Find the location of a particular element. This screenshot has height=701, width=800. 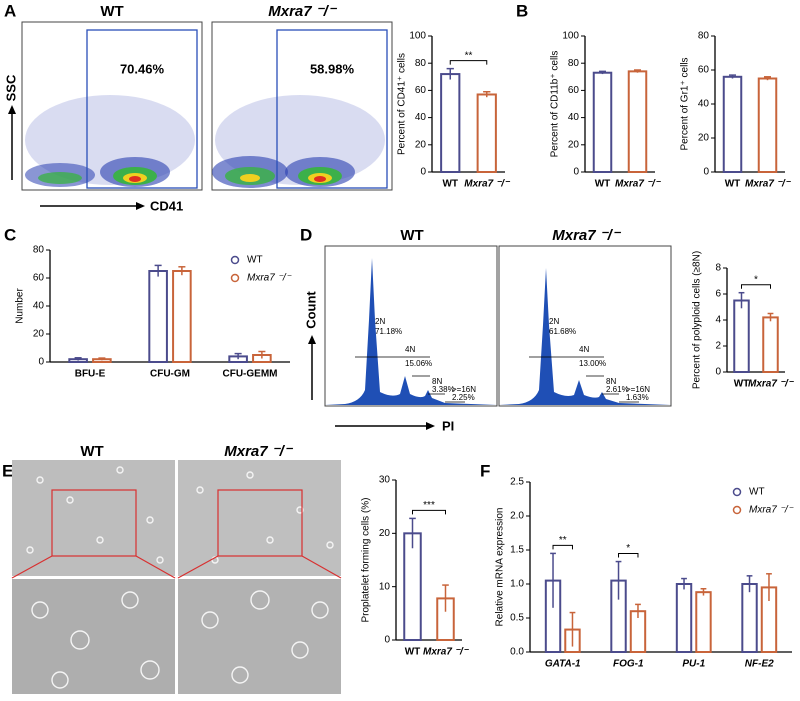

significance-label: *** is located at coordinates (429, 505).